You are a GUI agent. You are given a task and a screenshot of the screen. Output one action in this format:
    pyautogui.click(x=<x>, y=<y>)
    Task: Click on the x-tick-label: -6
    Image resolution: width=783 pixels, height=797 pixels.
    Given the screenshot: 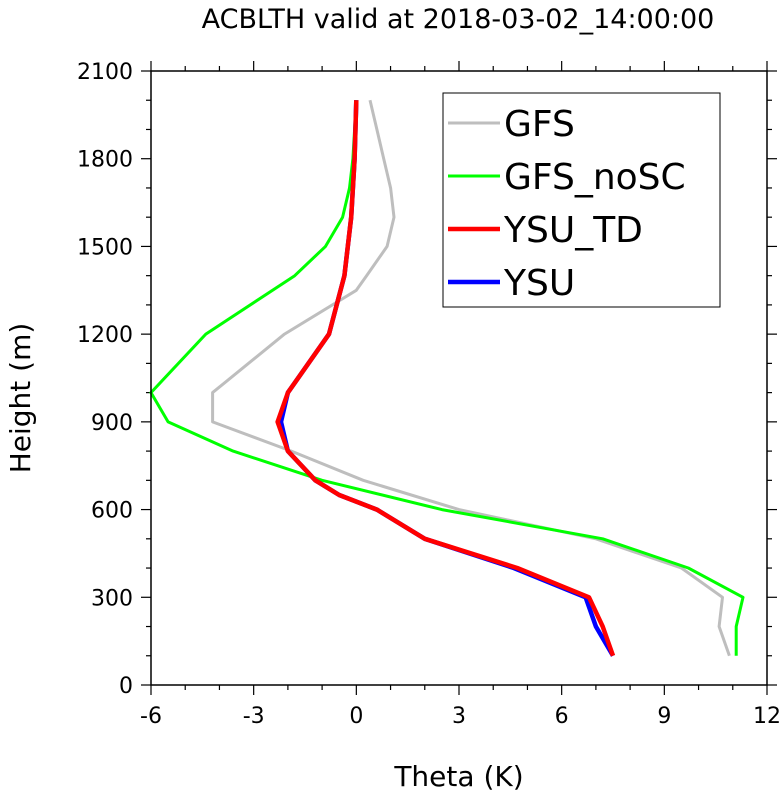 What is the action you would take?
    pyautogui.click(x=151, y=716)
    